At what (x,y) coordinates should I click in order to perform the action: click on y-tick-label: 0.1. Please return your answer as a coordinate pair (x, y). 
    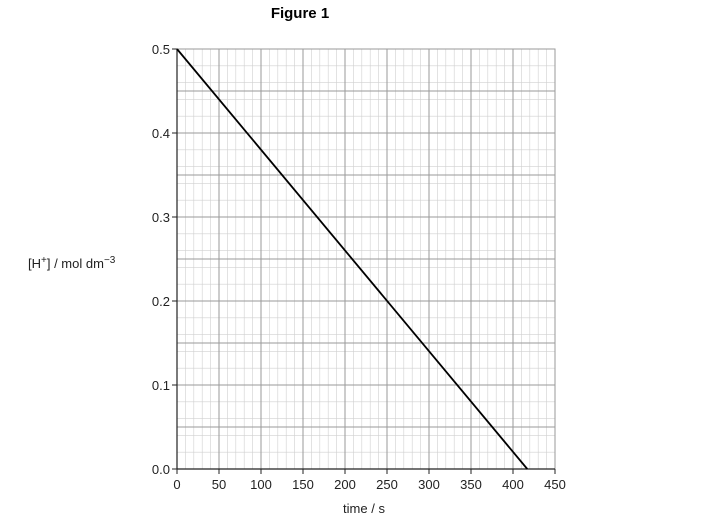
    Looking at the image, I should click on (161, 385).